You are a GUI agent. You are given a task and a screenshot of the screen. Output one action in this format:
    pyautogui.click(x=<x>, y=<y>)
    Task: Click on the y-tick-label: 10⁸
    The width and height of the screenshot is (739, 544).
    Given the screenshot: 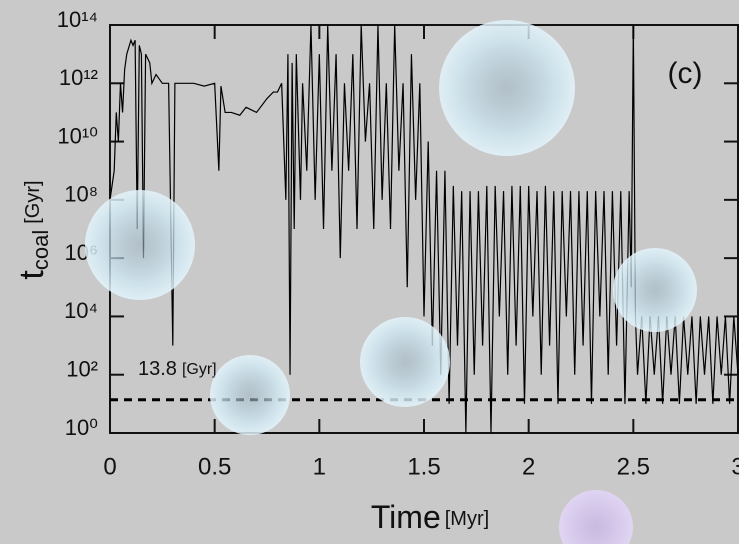 What is the action you would take?
    pyautogui.click(x=81, y=194)
    